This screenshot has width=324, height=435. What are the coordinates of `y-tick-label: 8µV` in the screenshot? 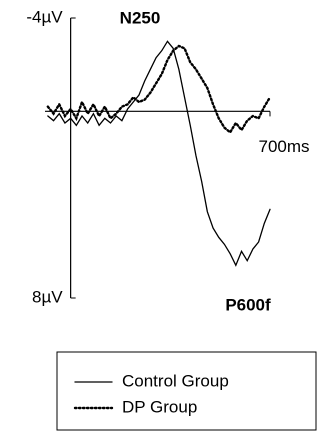 It's located at (47, 296).